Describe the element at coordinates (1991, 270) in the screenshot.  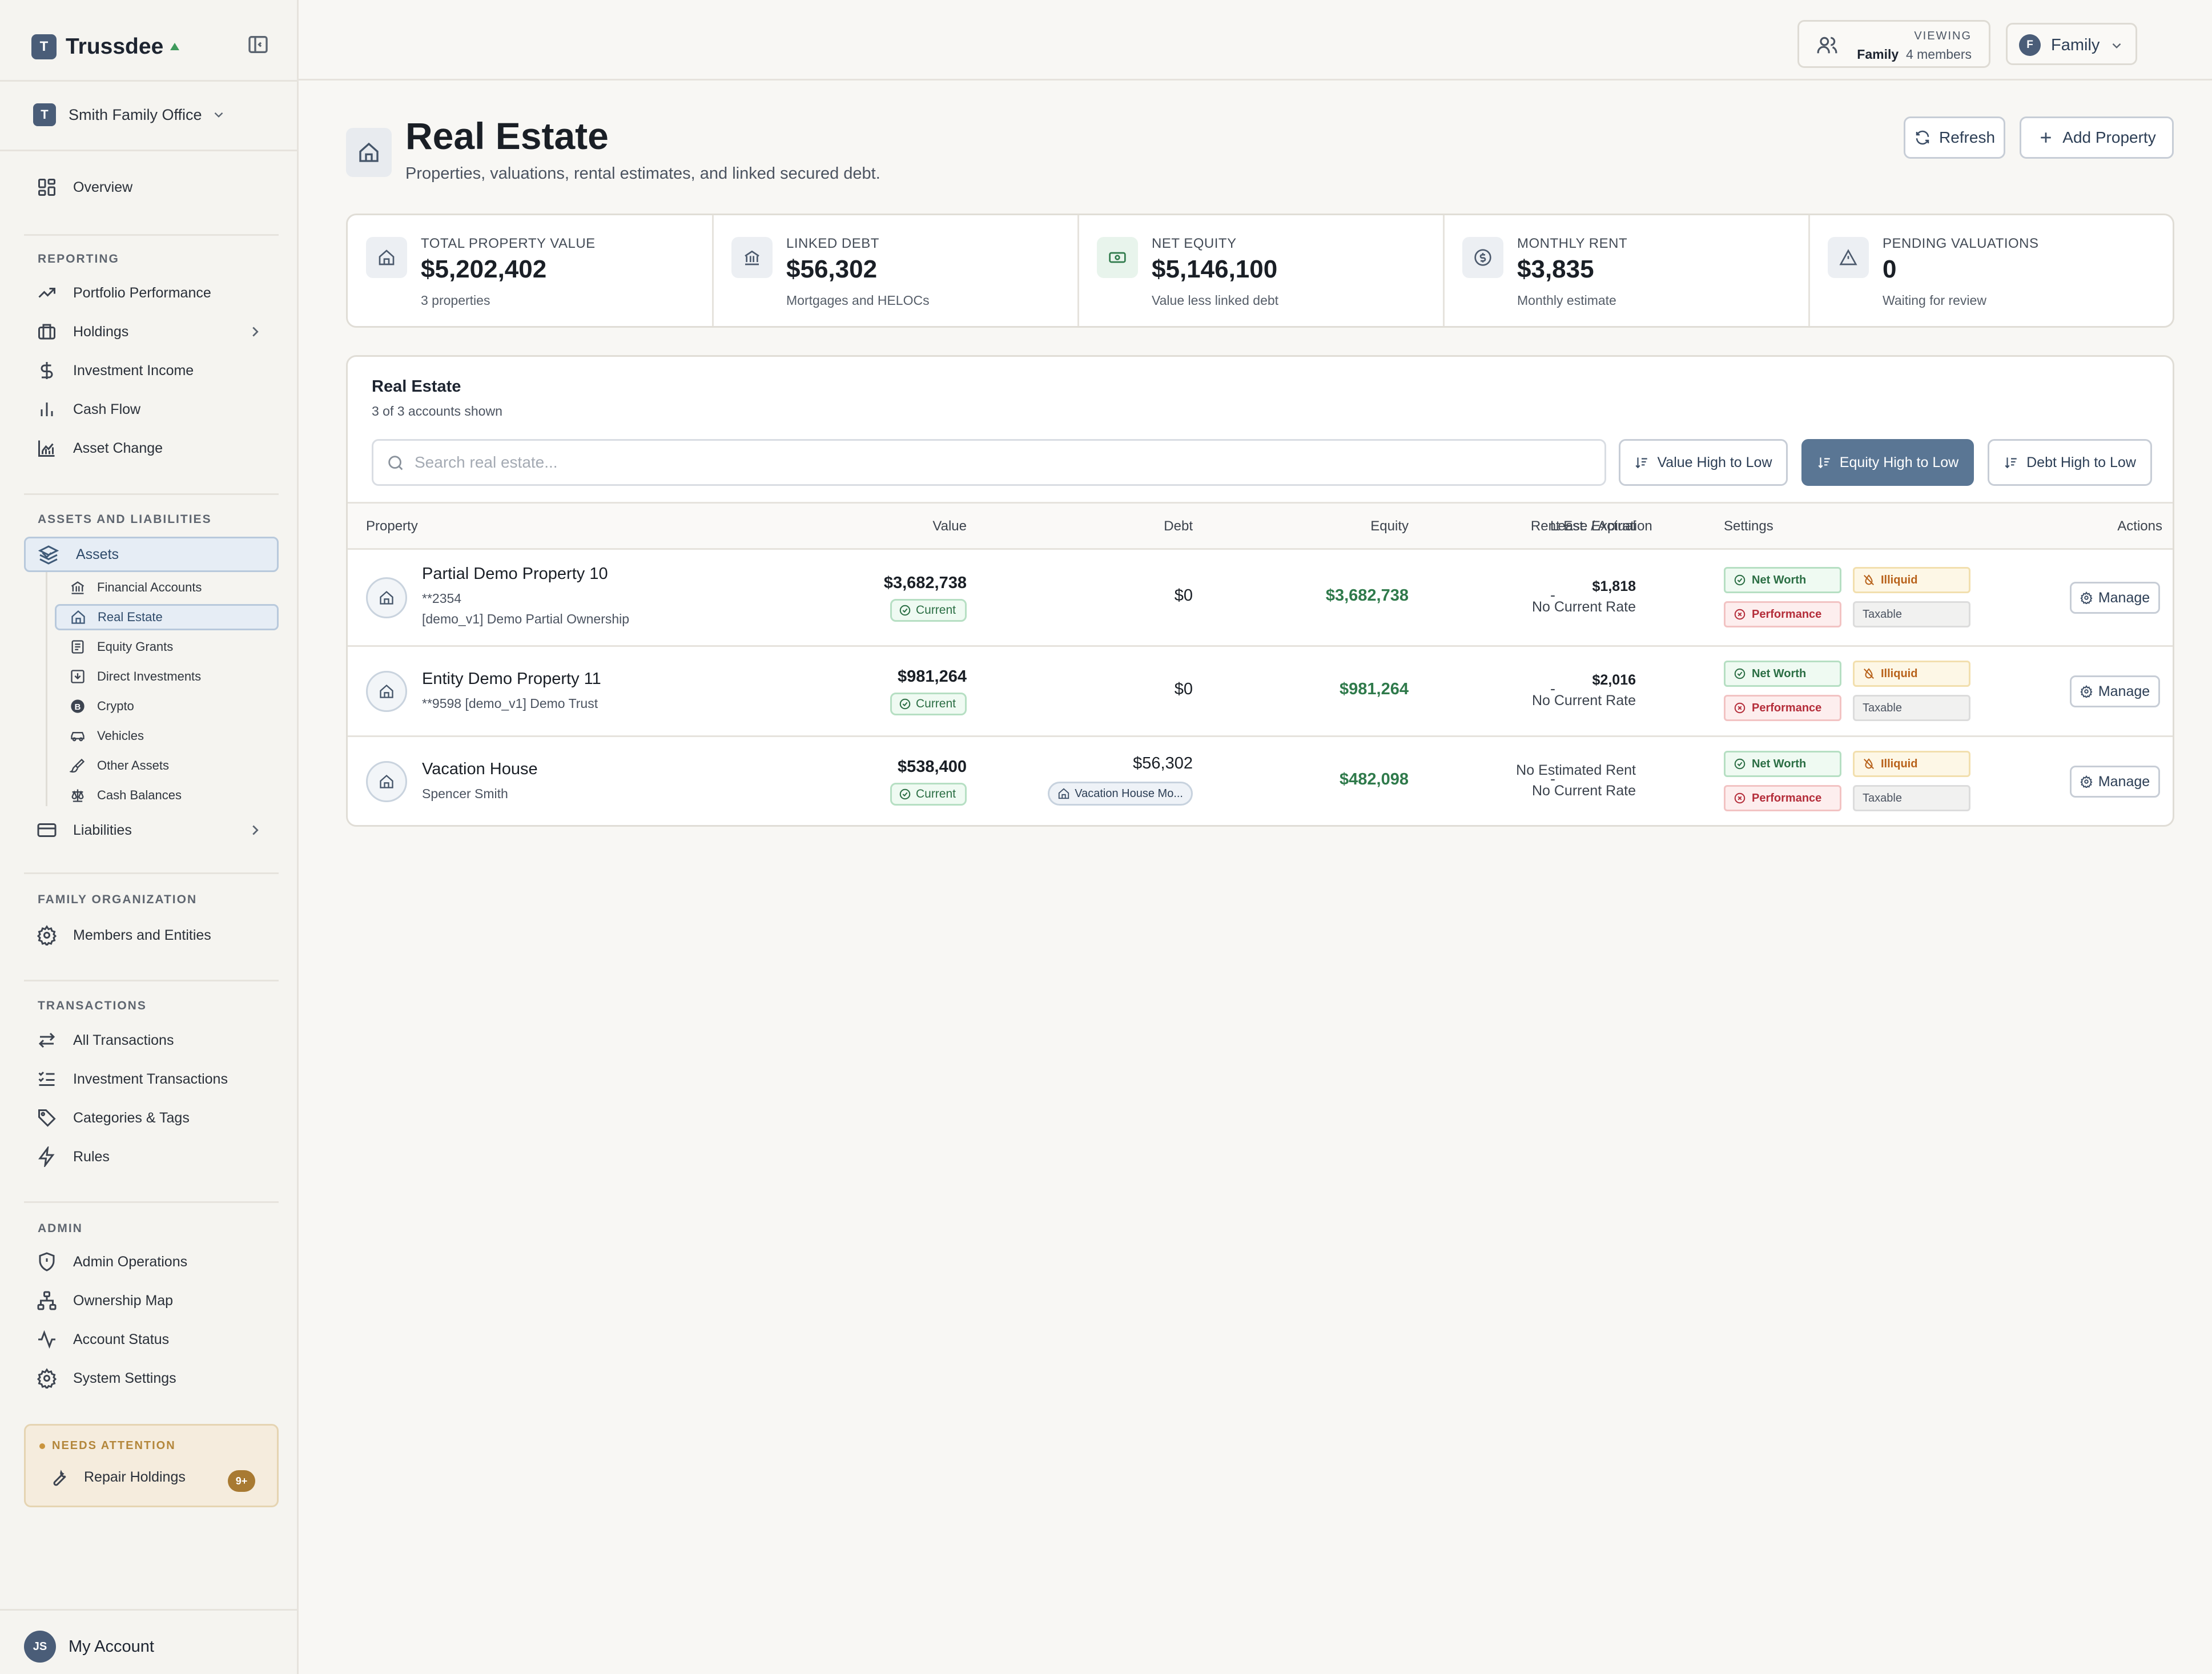
I see `stat-pending-valuations: PENDING VALUATIONS 0 Waiting for review` at that location.